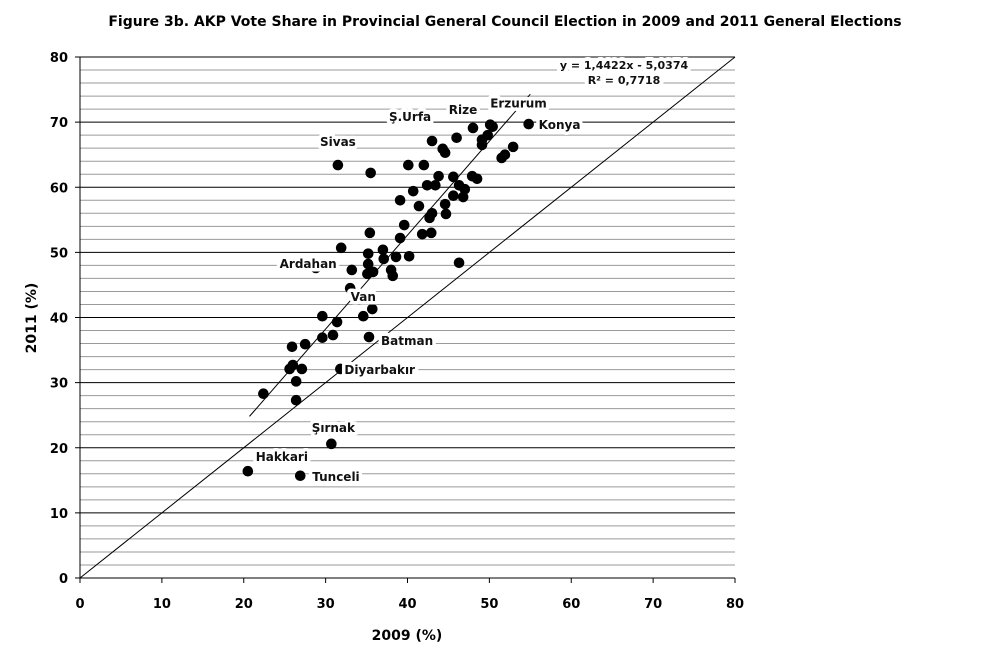  What do you see at coordinates (59, 384) in the screenshot?
I see `y-tick-label: 30` at bounding box center [59, 384].